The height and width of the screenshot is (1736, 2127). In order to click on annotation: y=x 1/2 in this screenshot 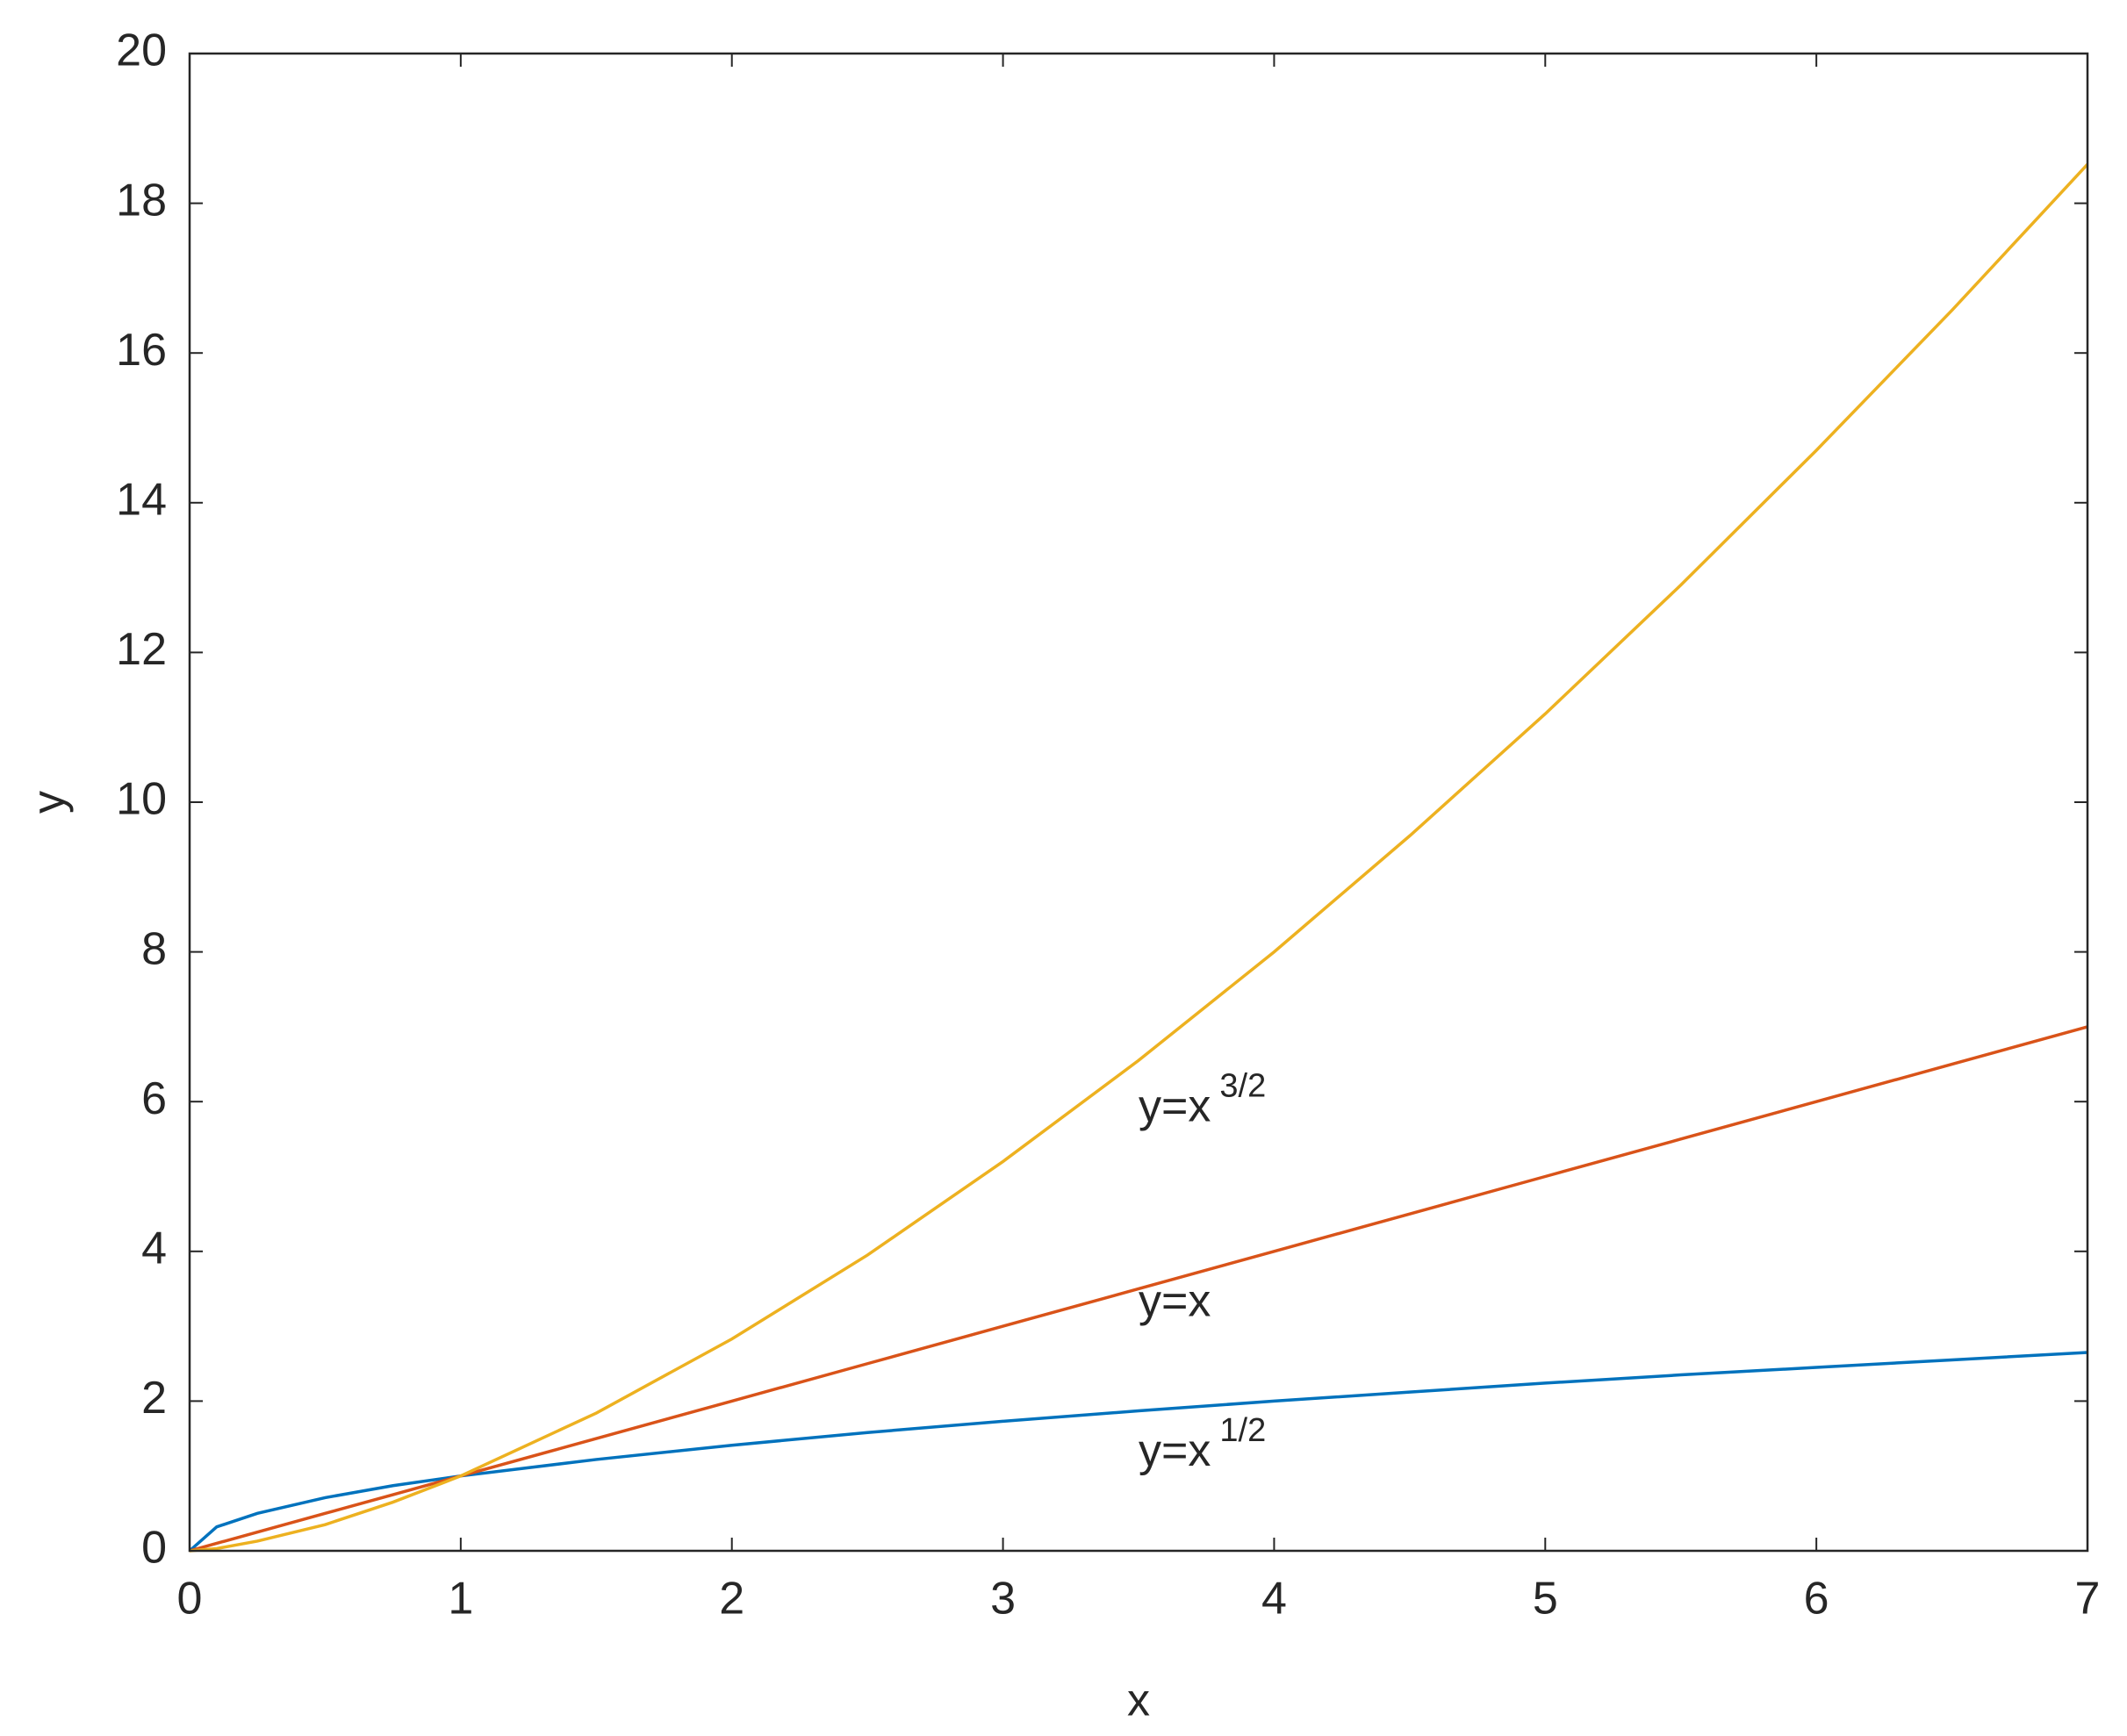, I will do `click(1202, 1444)`.